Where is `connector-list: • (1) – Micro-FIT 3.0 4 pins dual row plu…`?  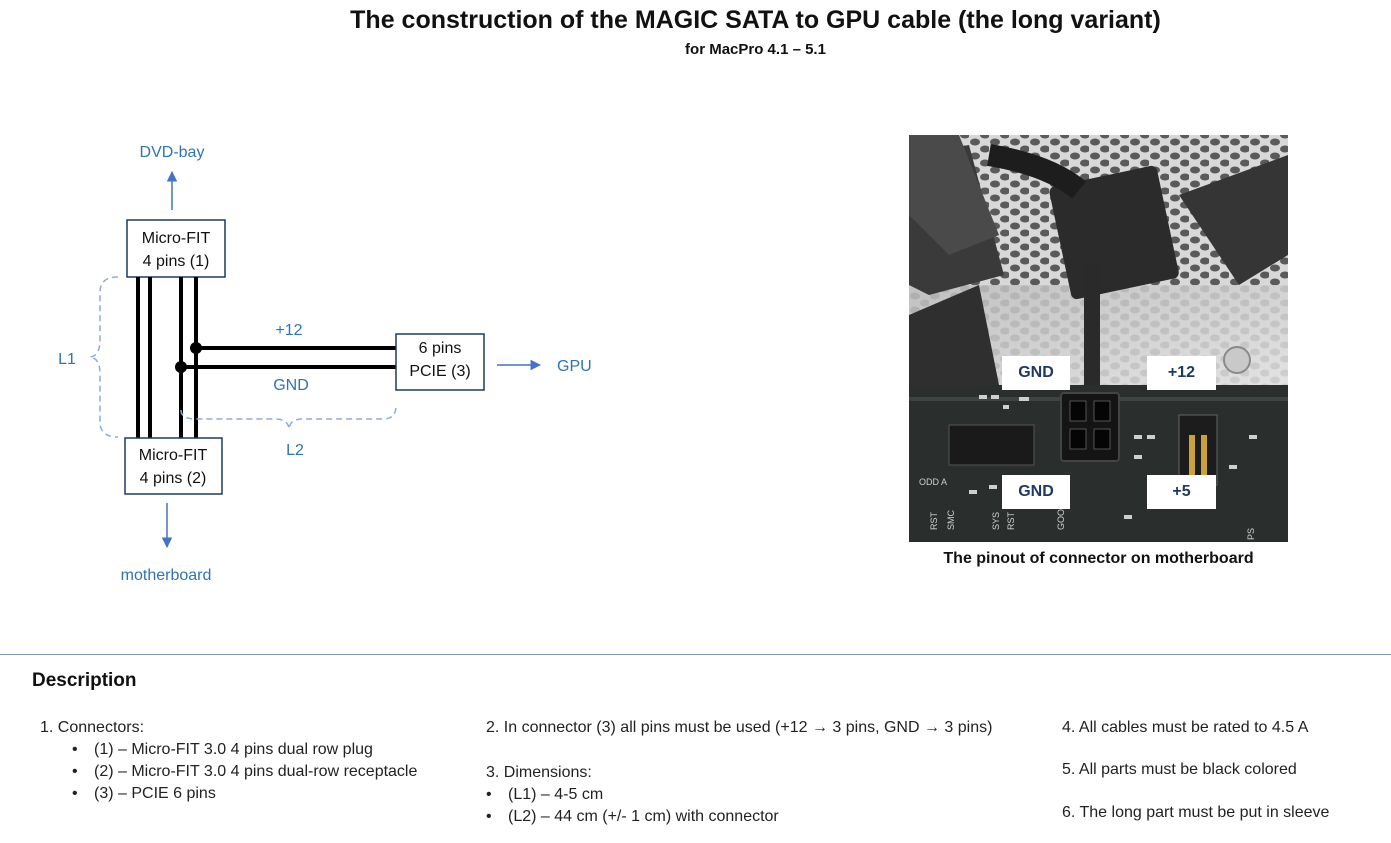 connector-list: • (1) – Micro-FIT 3.0 4 pins dual row plu… is located at coordinates (244, 772).